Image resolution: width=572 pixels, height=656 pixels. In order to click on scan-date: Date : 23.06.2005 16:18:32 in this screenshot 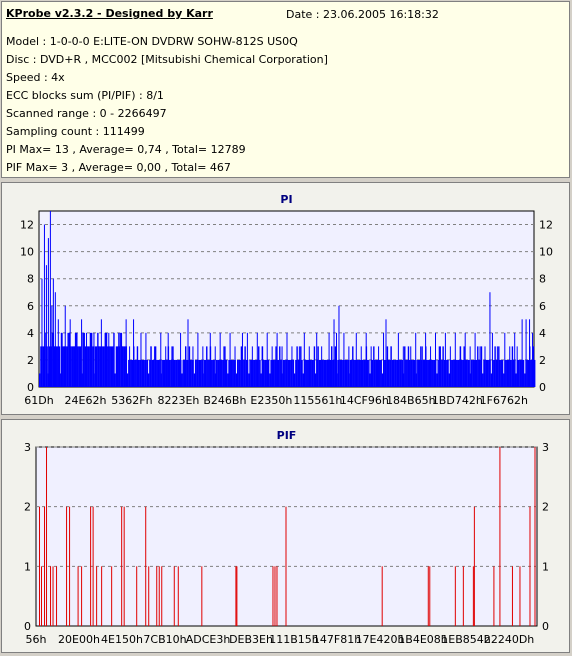, I will do `click(362, 14)`.